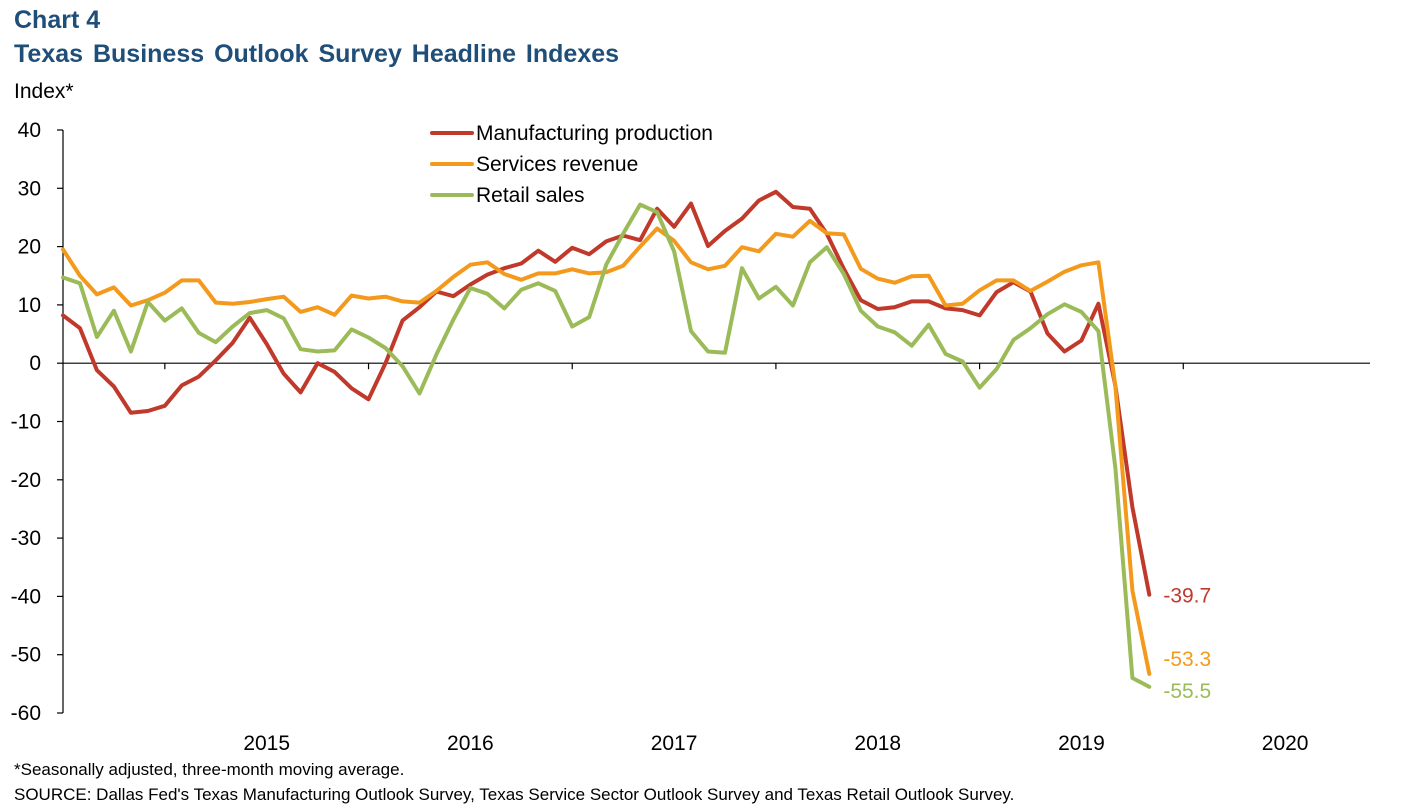 The height and width of the screenshot is (810, 1422). Describe the element at coordinates (594, 133) in the screenshot. I see `legend-label: Manufacturing production` at that location.